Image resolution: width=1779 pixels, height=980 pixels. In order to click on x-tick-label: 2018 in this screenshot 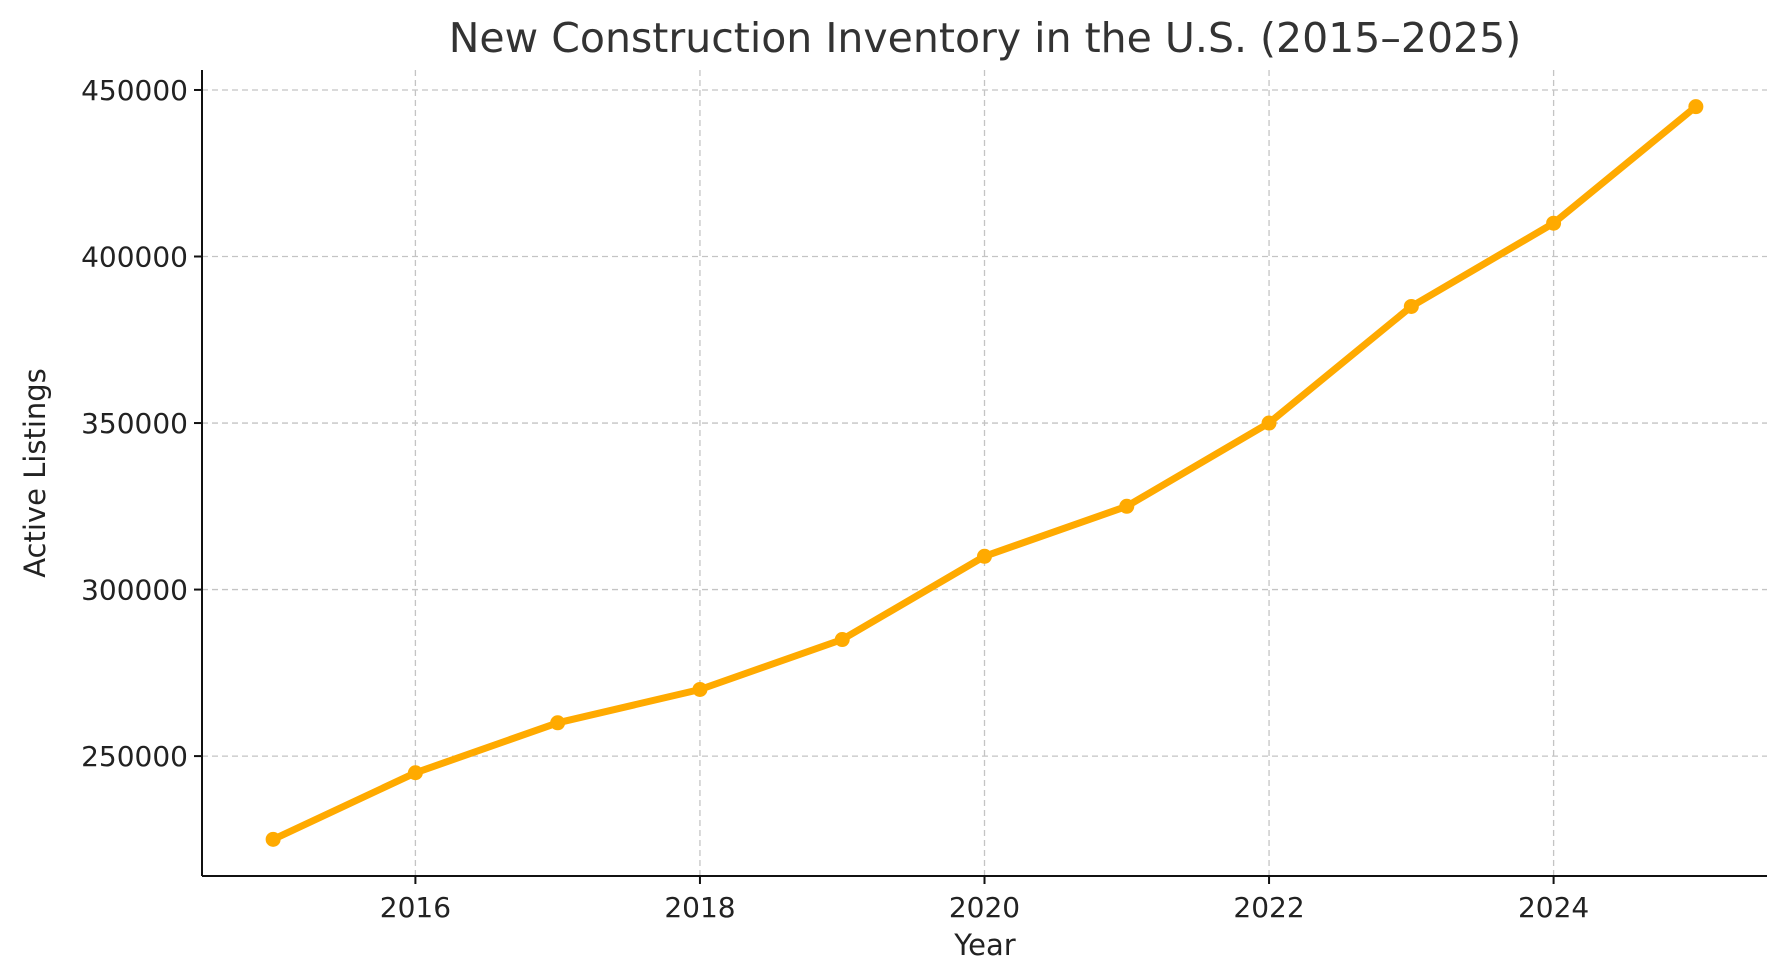, I will do `click(699, 907)`.